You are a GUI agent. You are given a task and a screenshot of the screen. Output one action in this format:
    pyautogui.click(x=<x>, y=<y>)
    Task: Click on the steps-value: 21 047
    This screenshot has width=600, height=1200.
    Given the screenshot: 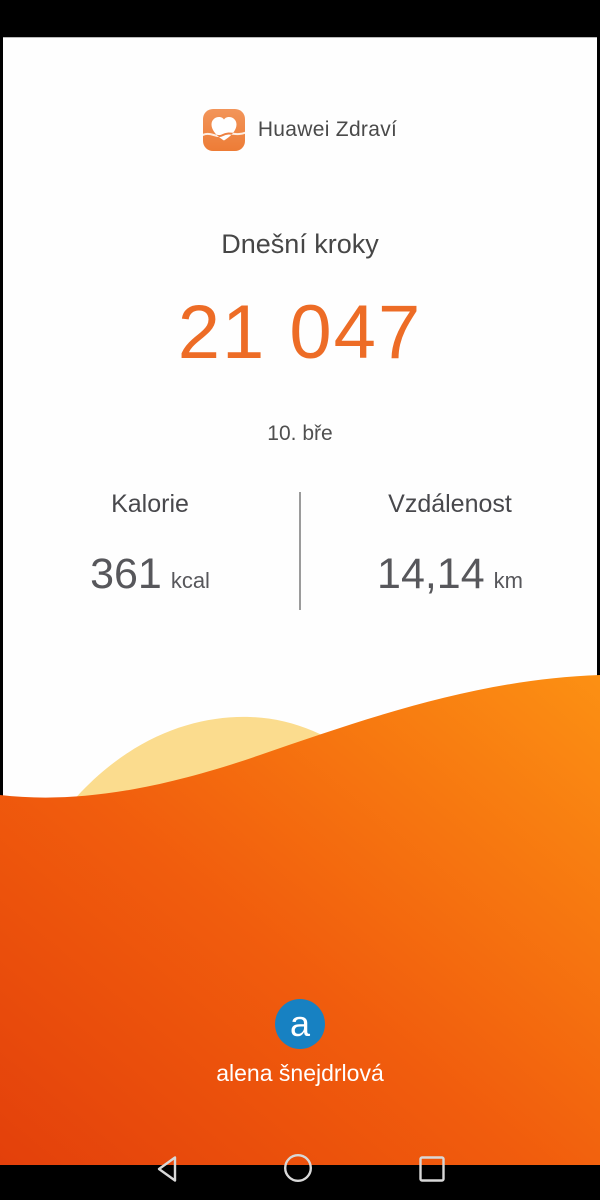 What is the action you would take?
    pyautogui.click(x=300, y=332)
    